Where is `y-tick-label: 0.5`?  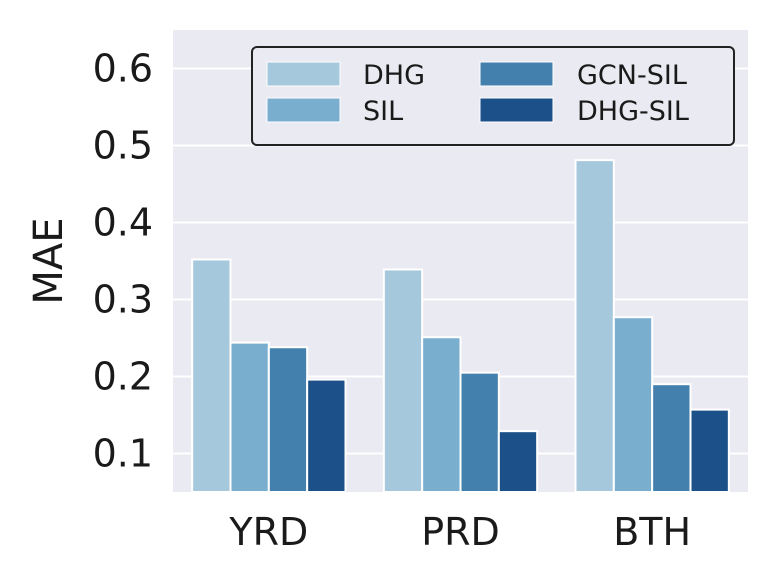
y-tick-label: 0.5 is located at coordinates (123, 146).